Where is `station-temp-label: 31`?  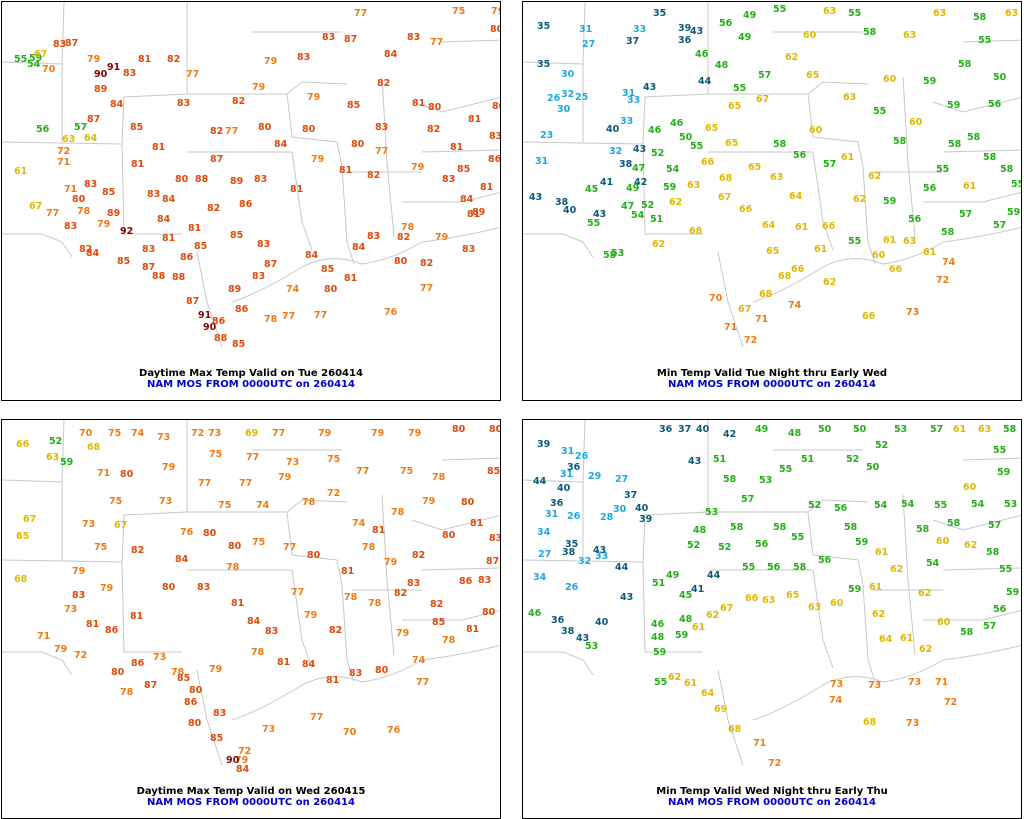
station-temp-label: 31 is located at coordinates (628, 93).